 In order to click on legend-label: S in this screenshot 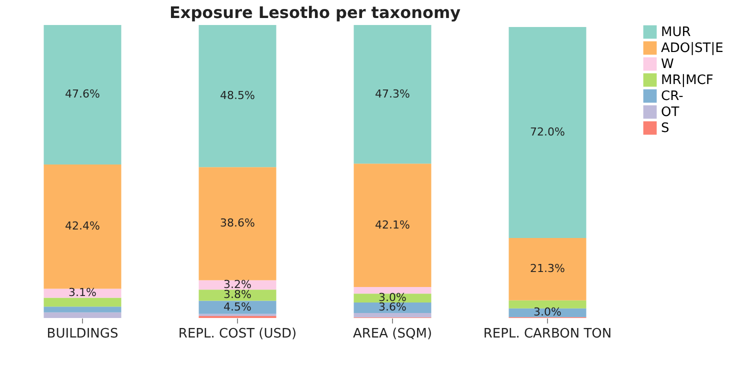, I will do `click(665, 128)`.